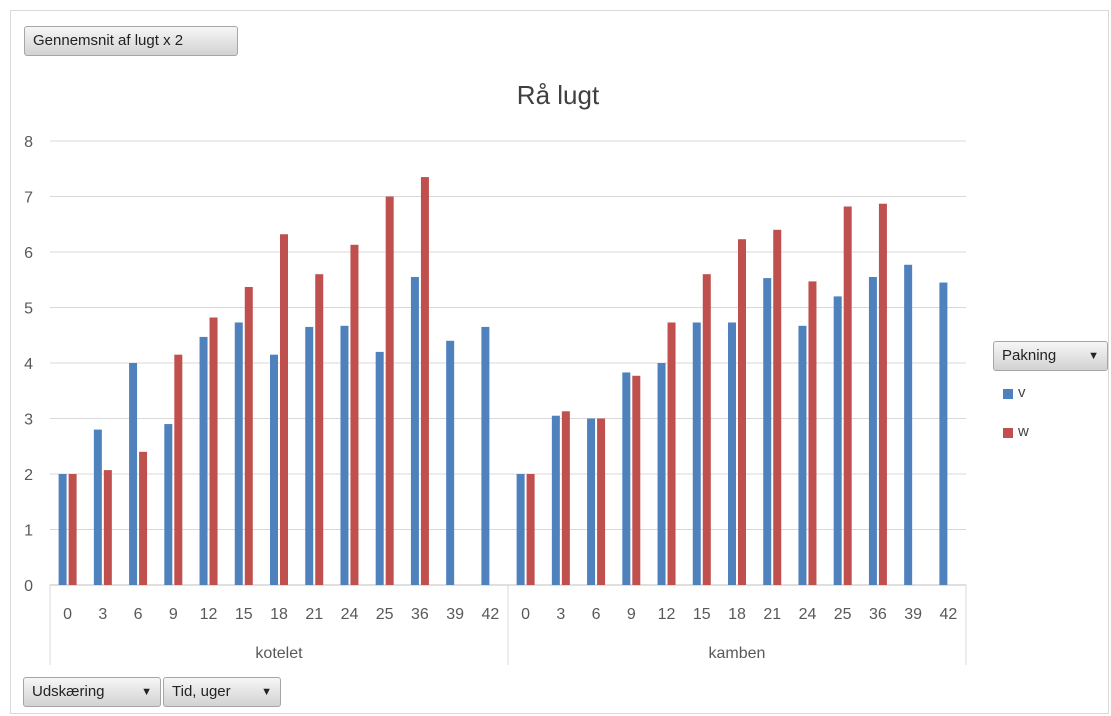 The image size is (1111, 716). I want to click on time-filter-button: Tid, uger ▼, so click(222, 692).